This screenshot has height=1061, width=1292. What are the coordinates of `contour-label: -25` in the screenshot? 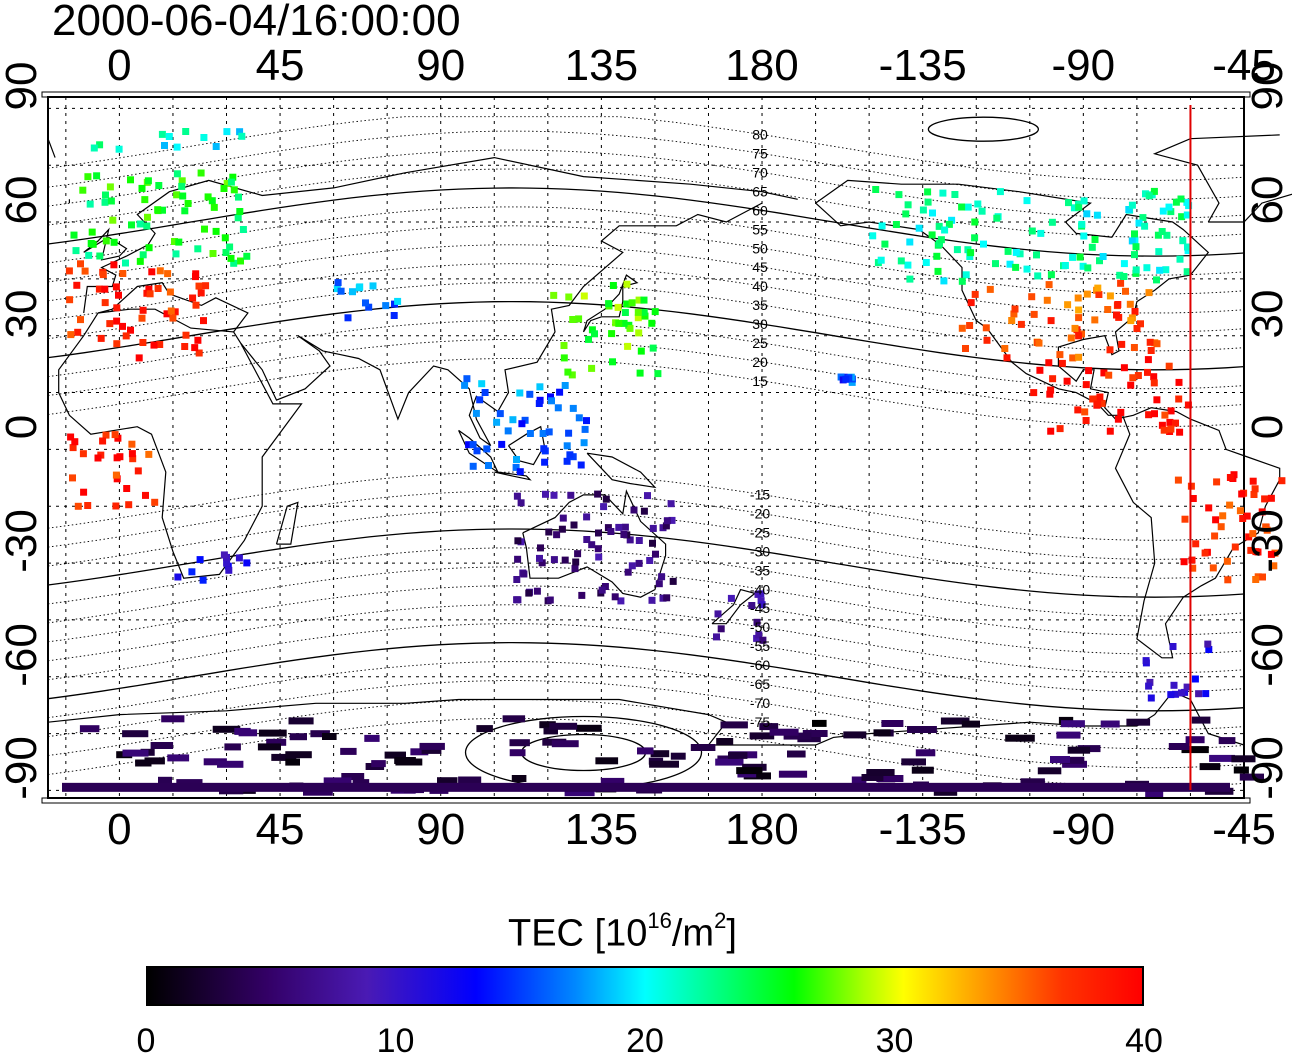 It's located at (760, 533).